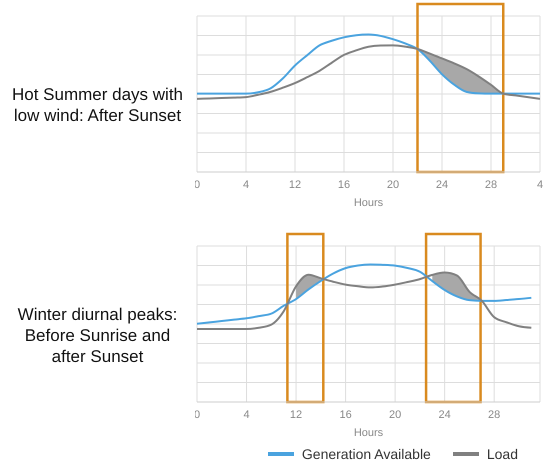  Describe the element at coordinates (502, 454) in the screenshot. I see `legend-label: Load` at that location.